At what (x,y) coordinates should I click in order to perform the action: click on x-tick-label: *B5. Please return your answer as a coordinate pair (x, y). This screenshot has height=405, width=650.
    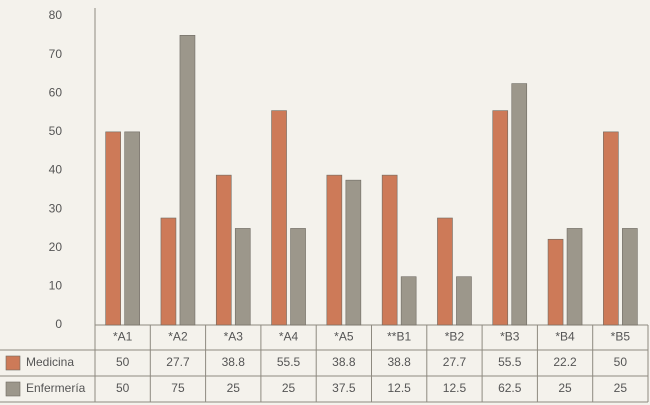
    Looking at the image, I should click on (621, 337).